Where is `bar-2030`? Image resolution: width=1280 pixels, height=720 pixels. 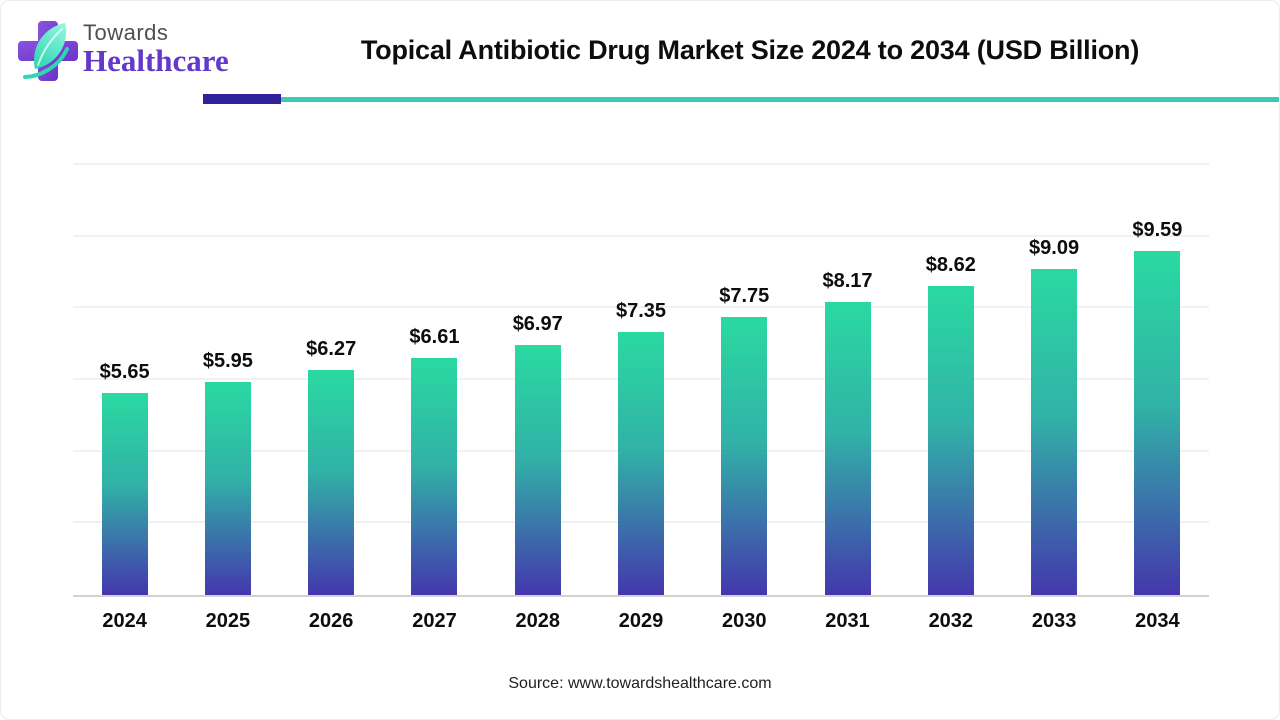
bar-2030 is located at coordinates (744, 456).